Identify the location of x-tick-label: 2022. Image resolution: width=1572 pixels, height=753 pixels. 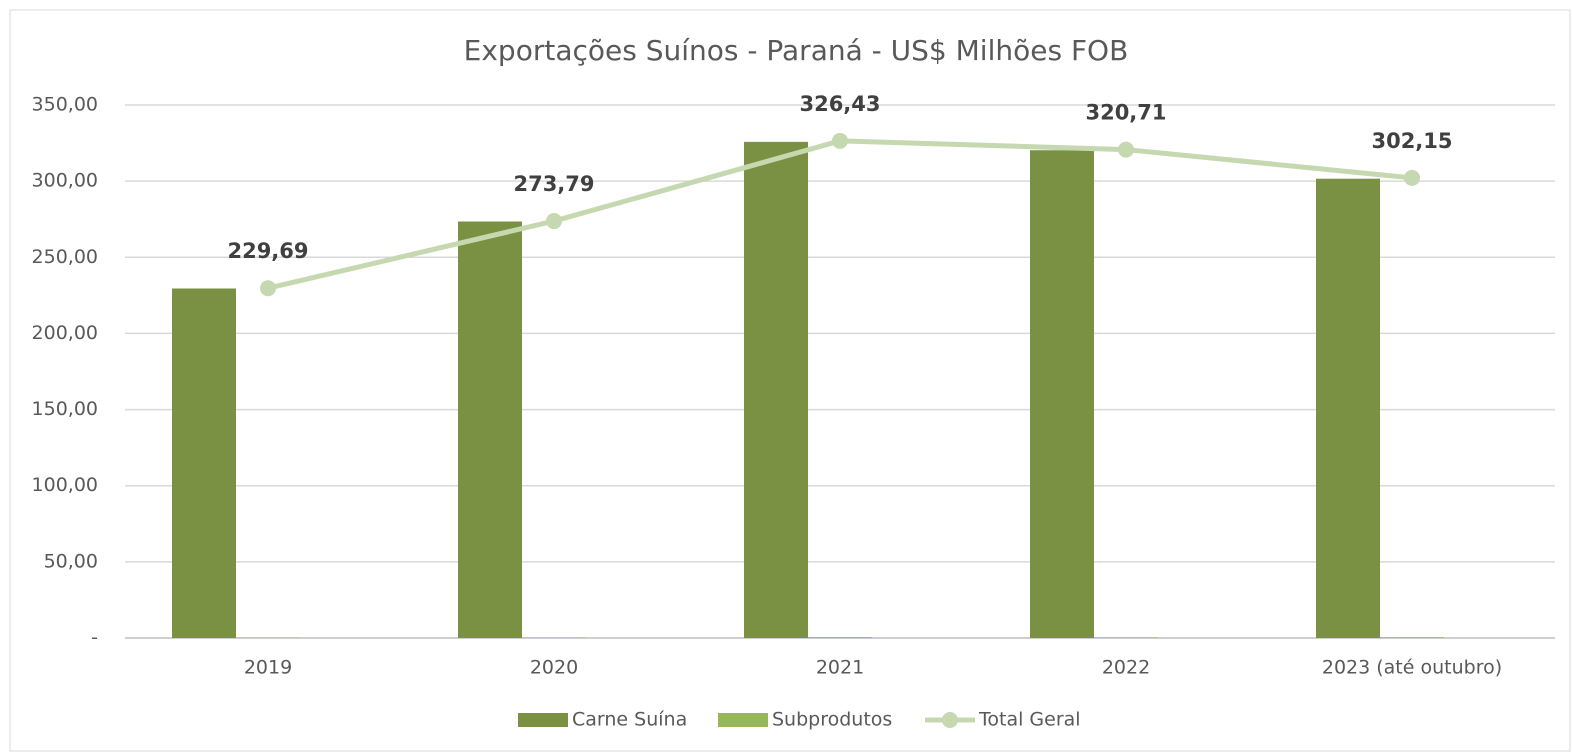
(1126, 668).